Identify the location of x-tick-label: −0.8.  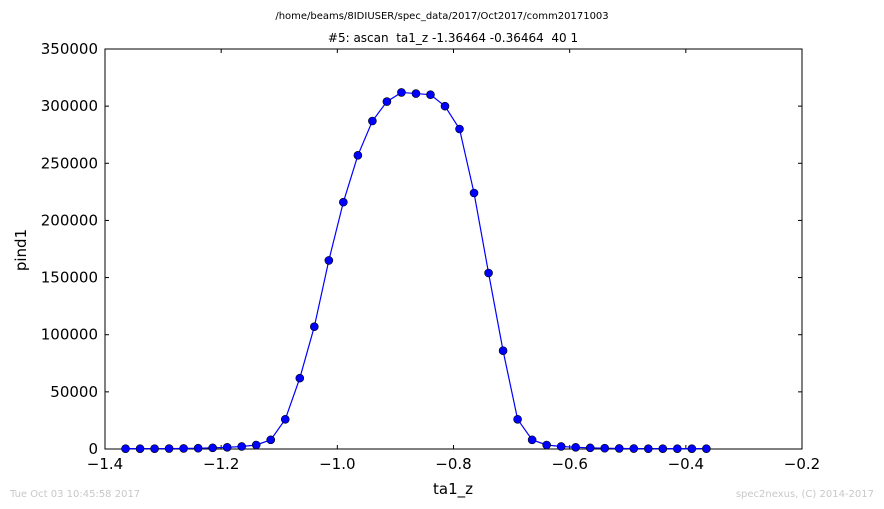
(453, 464).